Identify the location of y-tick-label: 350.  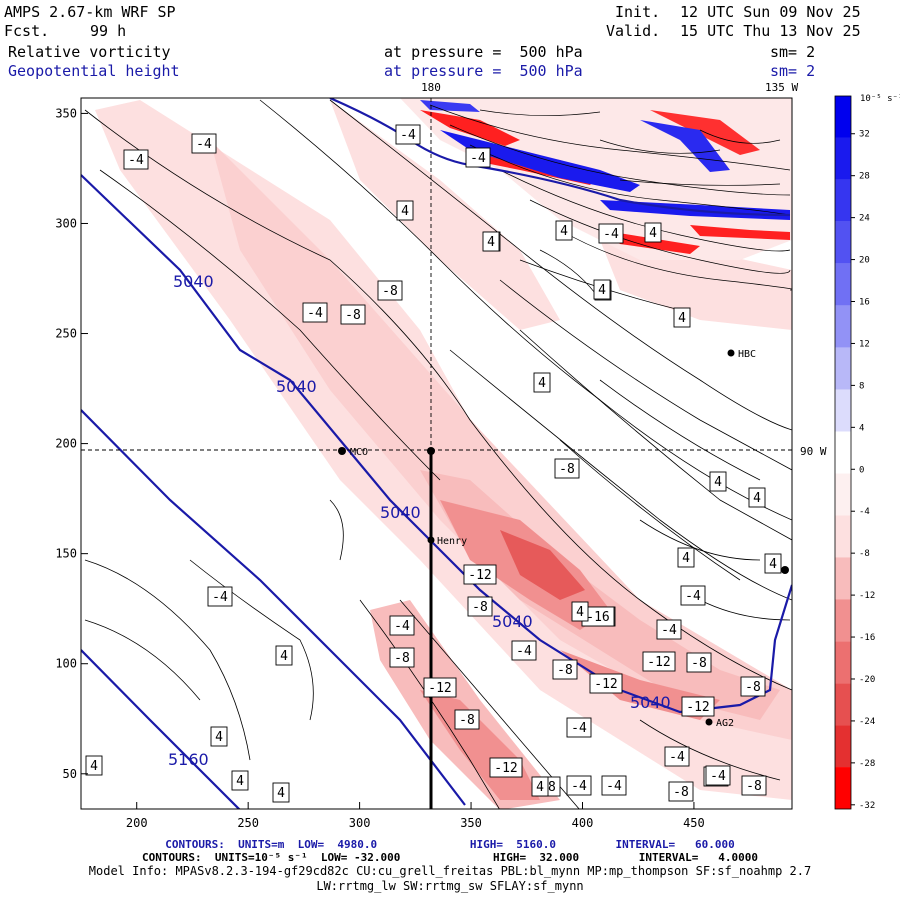
(66, 113).